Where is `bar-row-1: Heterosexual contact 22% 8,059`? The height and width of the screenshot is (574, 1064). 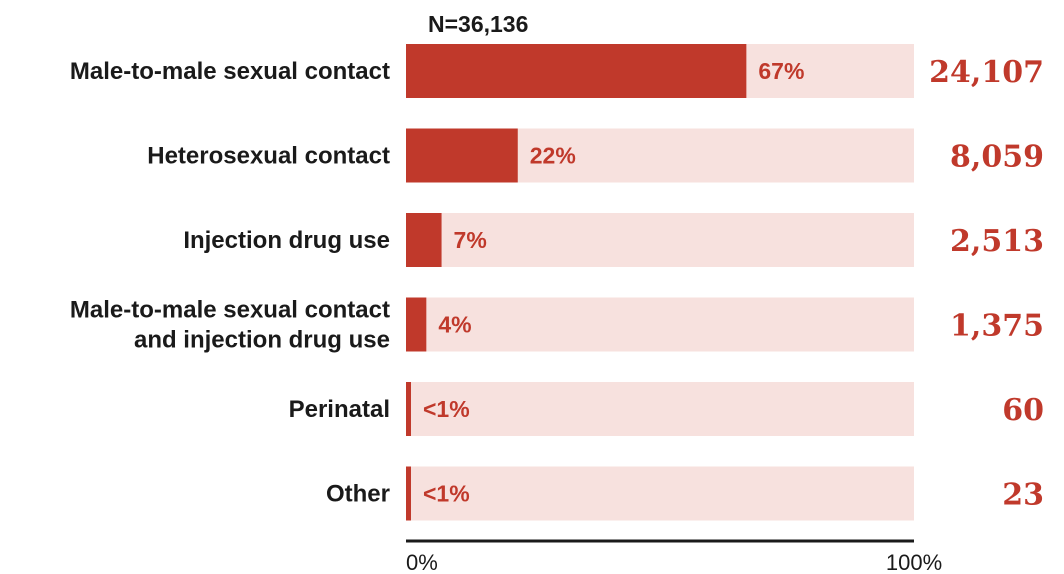
bar-row-1: Heterosexual contact 22% 8,059 is located at coordinates (595, 155).